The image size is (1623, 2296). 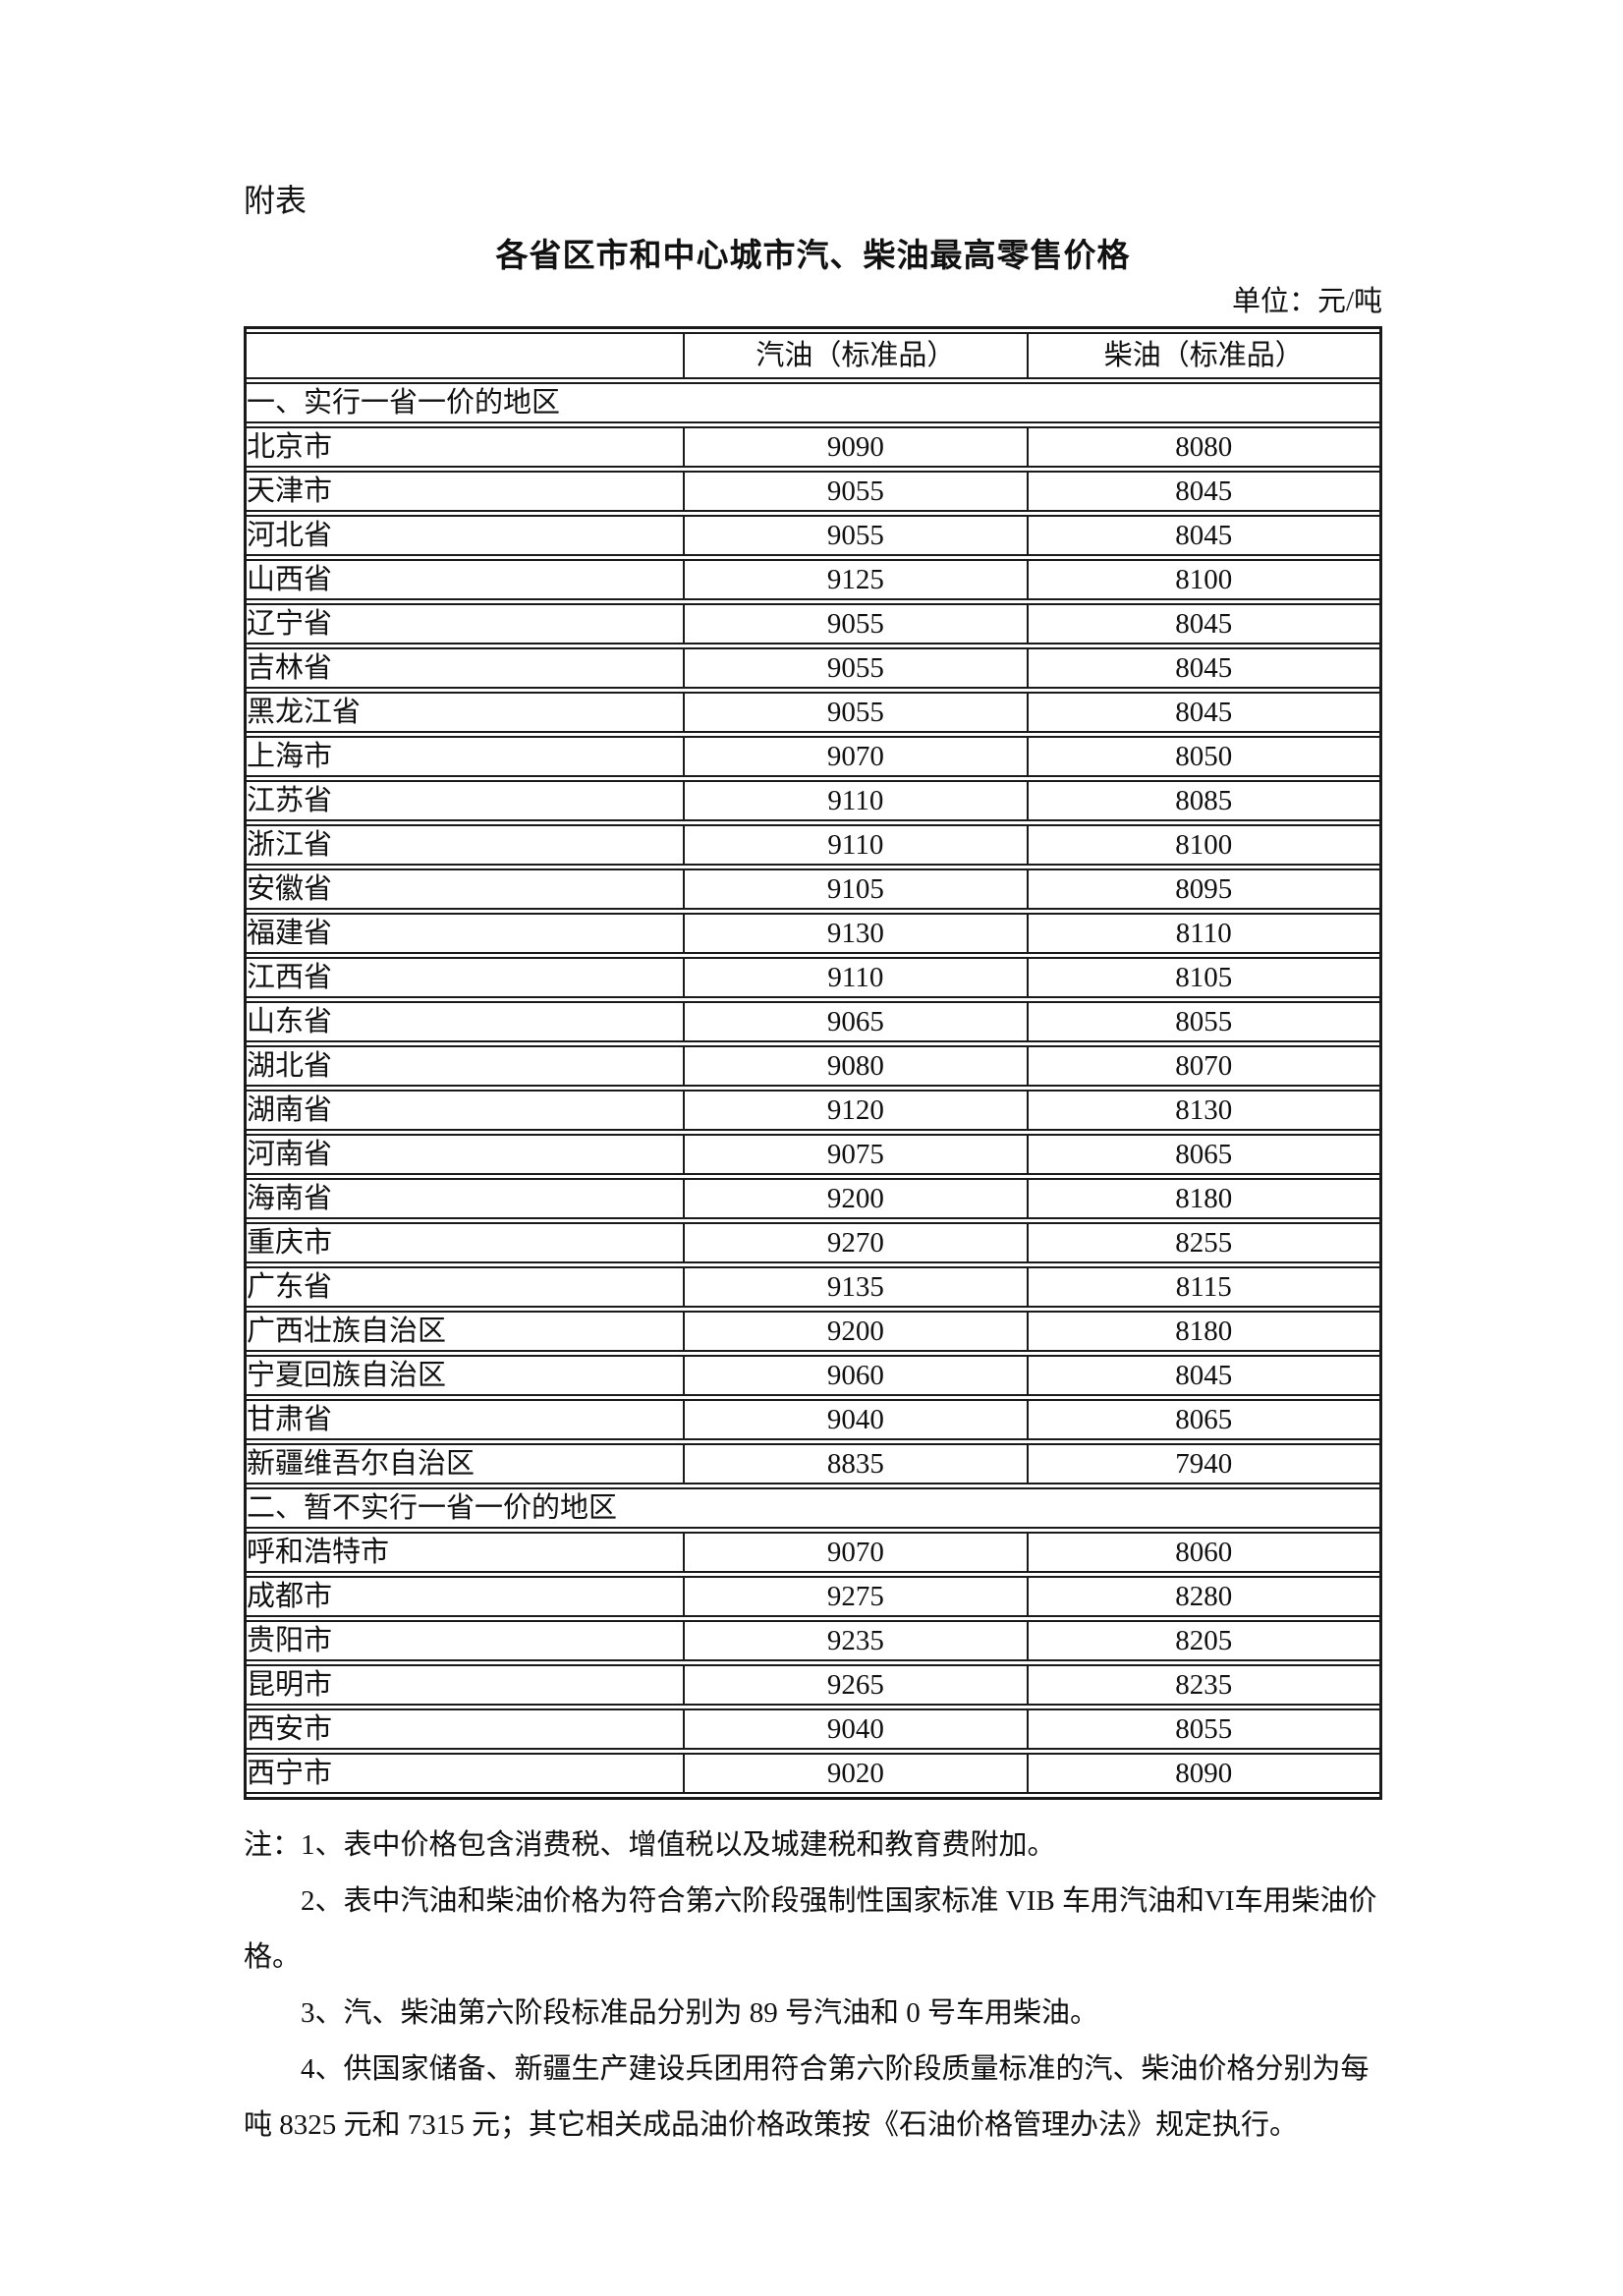 I want to click on section-header: 二、暂不实行一省一价的地区, so click(x=813, y=1508).